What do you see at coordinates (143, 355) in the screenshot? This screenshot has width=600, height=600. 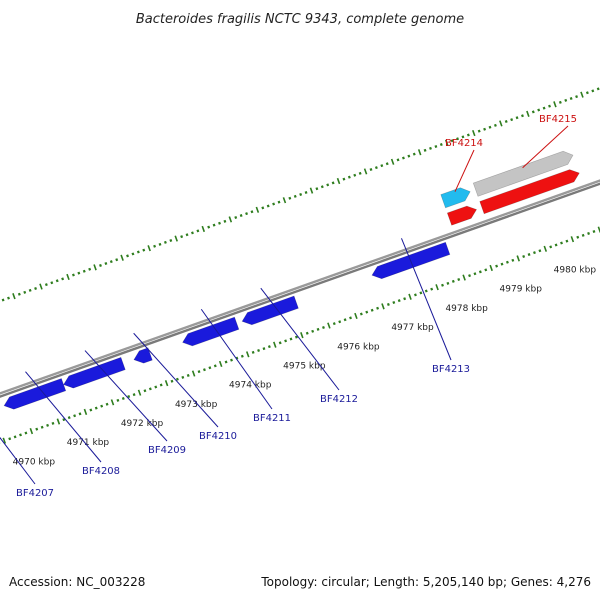 I see `gene-bf4210` at bounding box center [143, 355].